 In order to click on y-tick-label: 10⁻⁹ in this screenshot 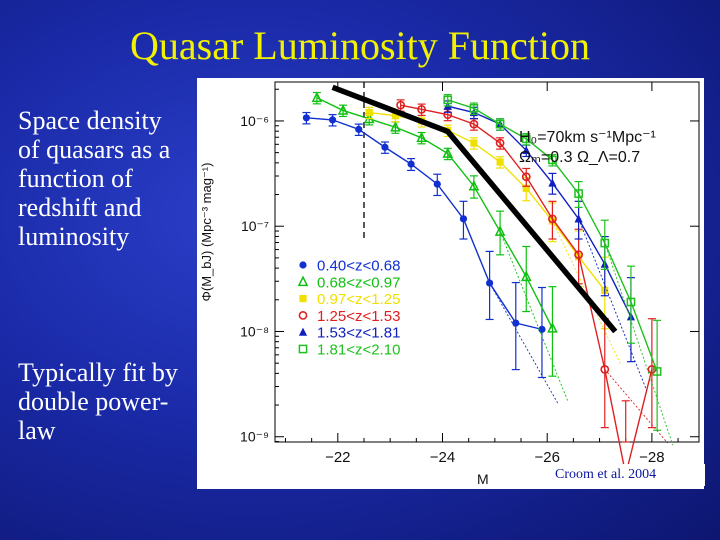, I will do `click(254, 437)`.